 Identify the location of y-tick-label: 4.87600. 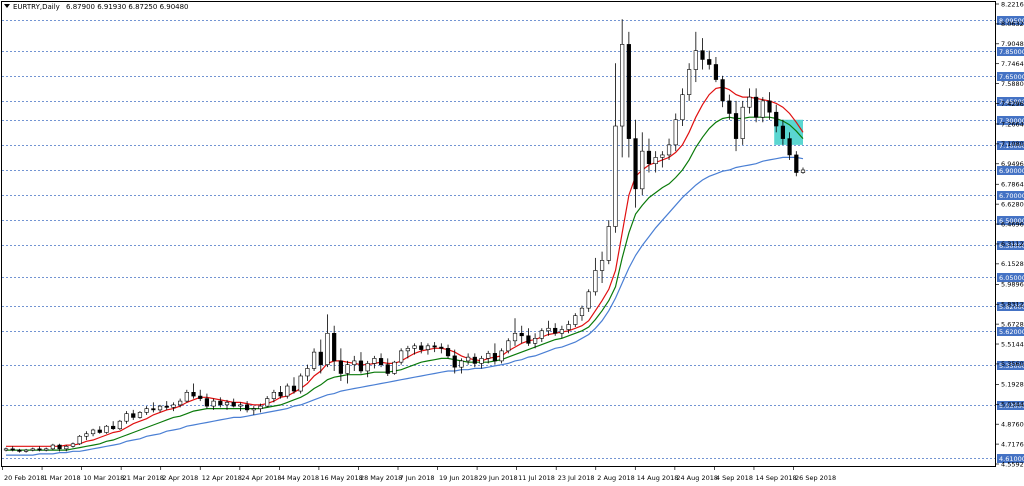
(1012, 425).